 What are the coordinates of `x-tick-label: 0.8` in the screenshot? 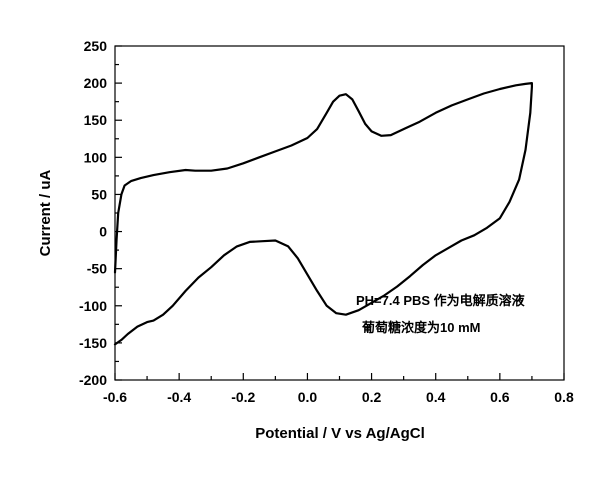 It's located at (564, 397).